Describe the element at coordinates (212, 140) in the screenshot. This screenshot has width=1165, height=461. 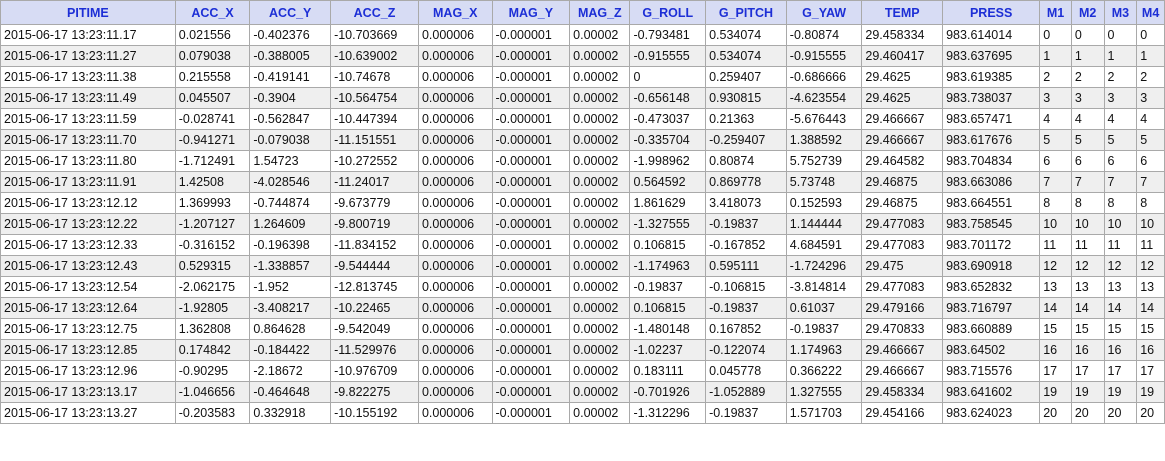
I see `cell-acc-x: -0.941271` at that location.